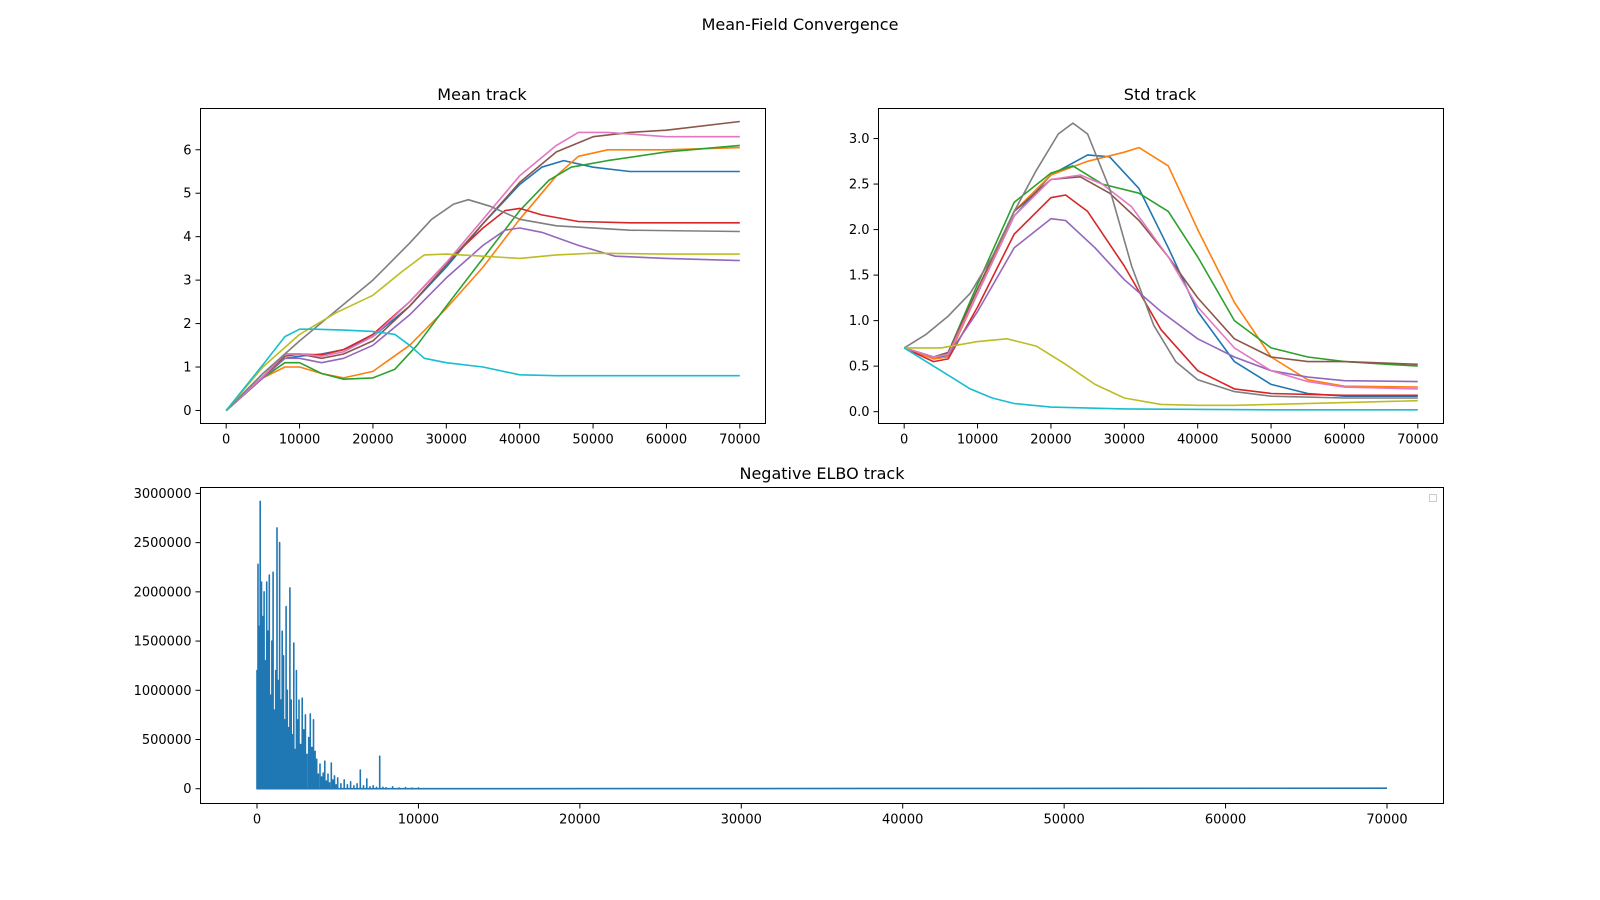 This screenshot has width=1600, height=900. What do you see at coordinates (1344, 440) in the screenshot?
I see `std-xtick-label: 60000` at bounding box center [1344, 440].